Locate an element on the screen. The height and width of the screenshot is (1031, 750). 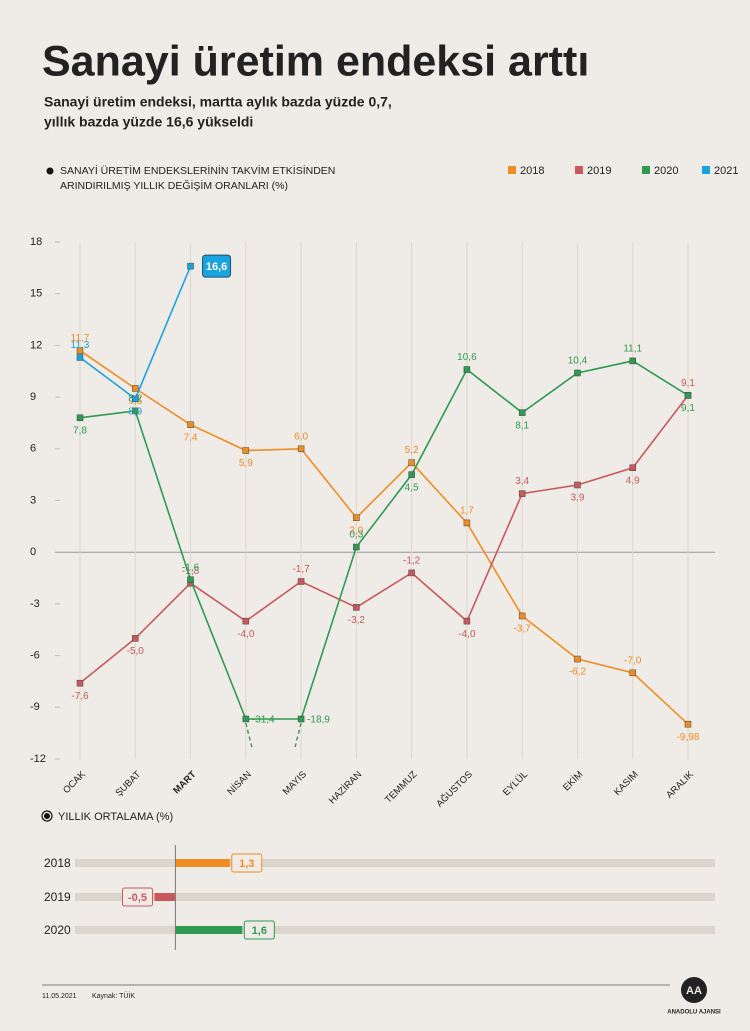
y-tick-label: 3 is located at coordinates (33, 500).